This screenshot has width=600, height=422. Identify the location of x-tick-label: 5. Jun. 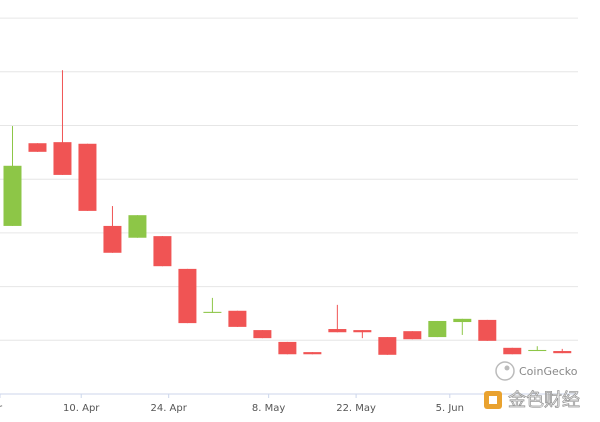
(450, 408).